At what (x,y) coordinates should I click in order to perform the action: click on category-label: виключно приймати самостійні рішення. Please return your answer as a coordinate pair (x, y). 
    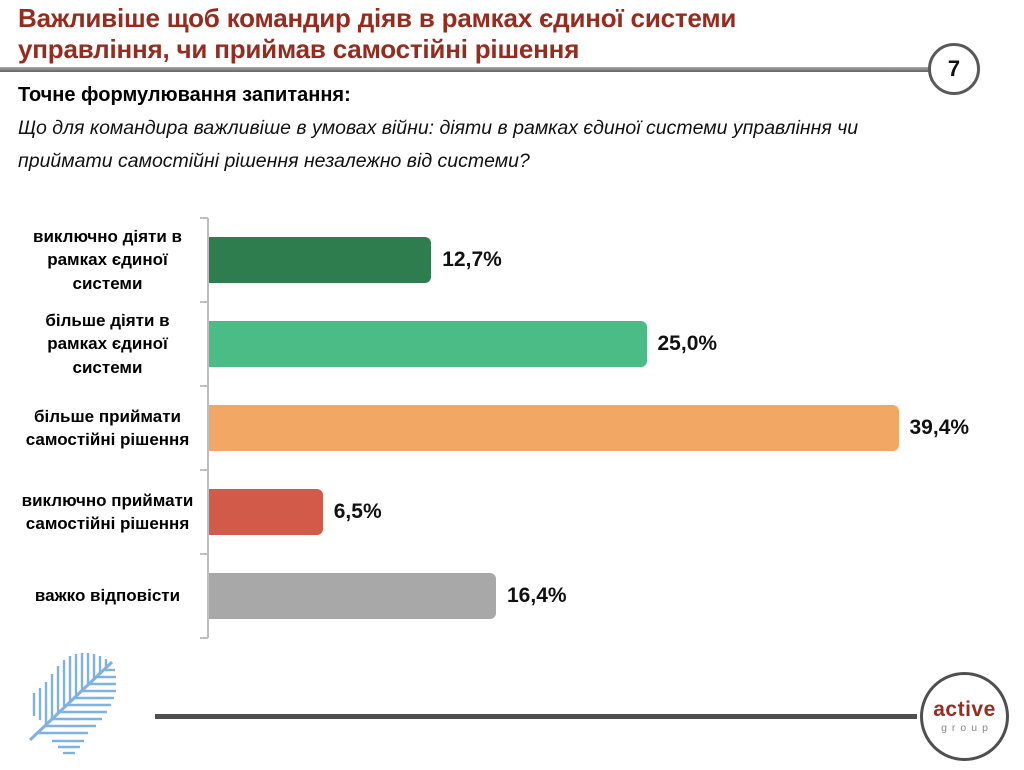
    Looking at the image, I should click on (107, 511).